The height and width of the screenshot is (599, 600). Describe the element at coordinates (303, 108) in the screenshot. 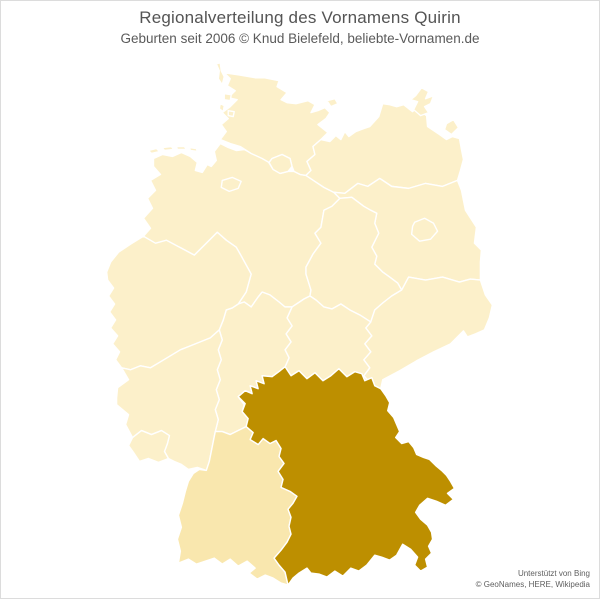

I see `state-islands` at that location.